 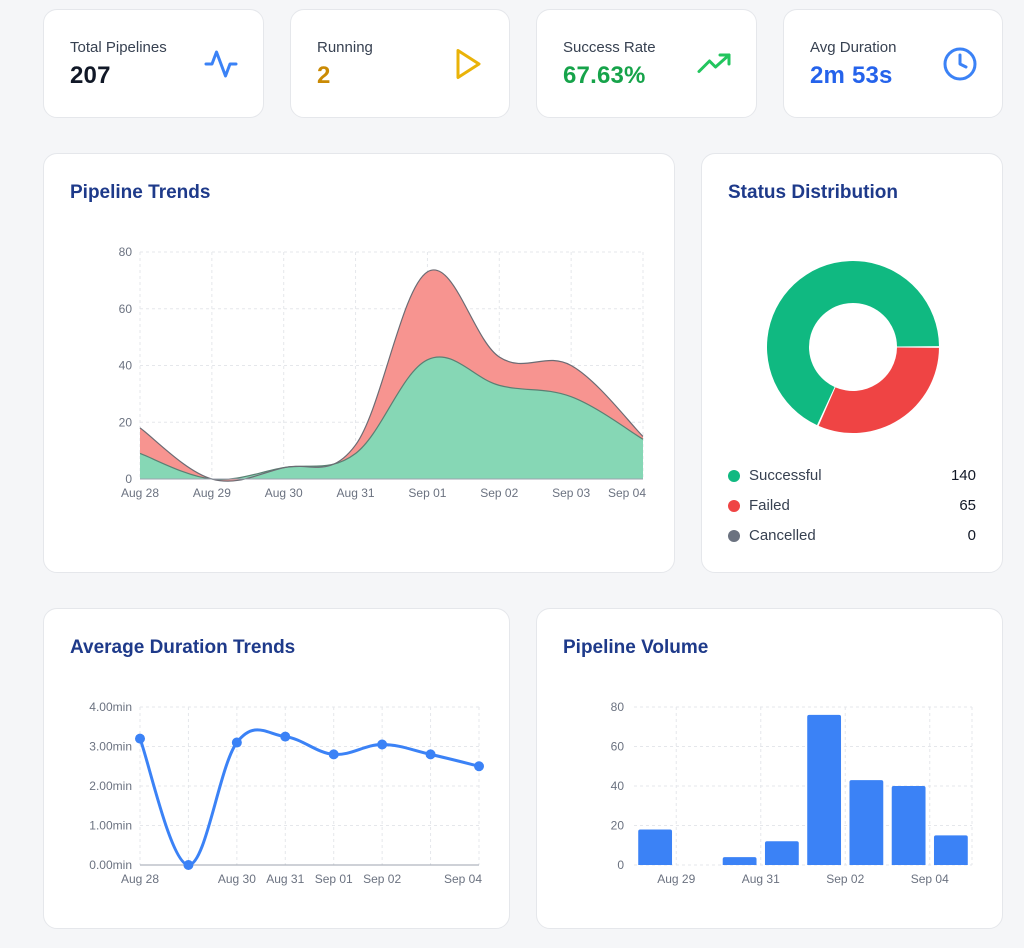 I want to click on stat-card-success-rate: Success Rate 67.63%, so click(x=646, y=63).